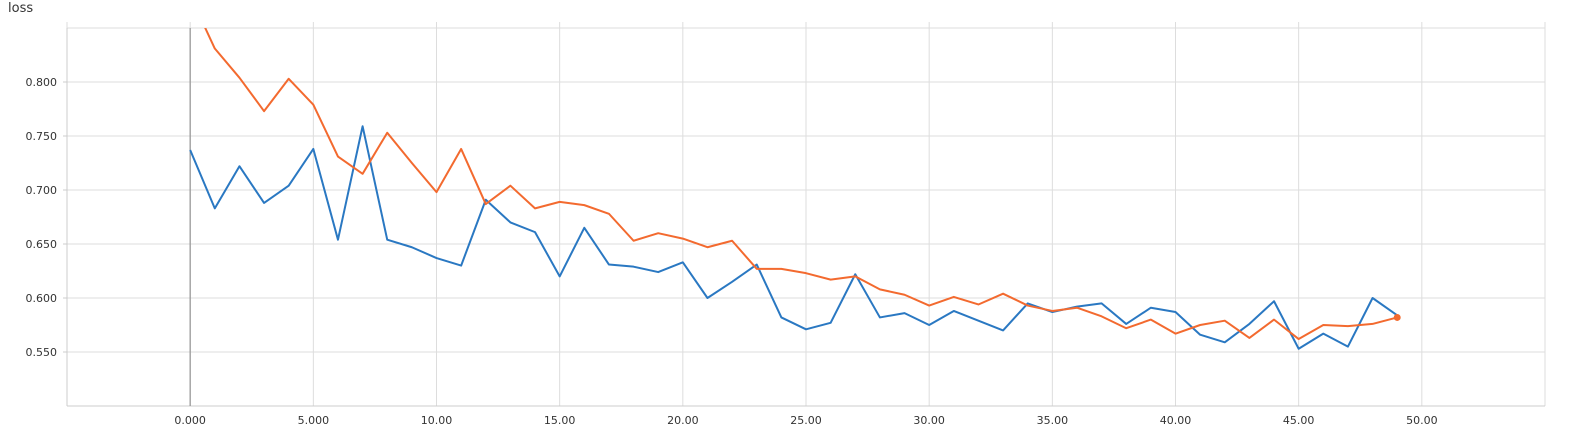 The height and width of the screenshot is (429, 1573). Describe the element at coordinates (42, 190) in the screenshot. I see `y-tick-label: 0.700` at that location.